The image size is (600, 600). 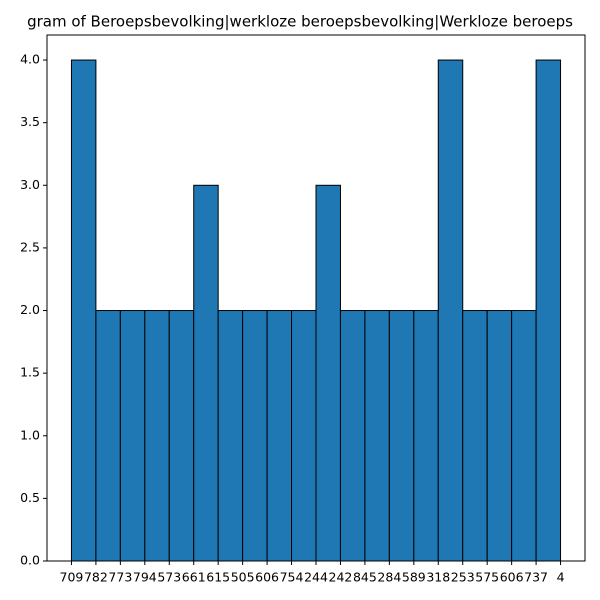 I want to click on y-tick-label: 0.5, so click(x=30, y=497).